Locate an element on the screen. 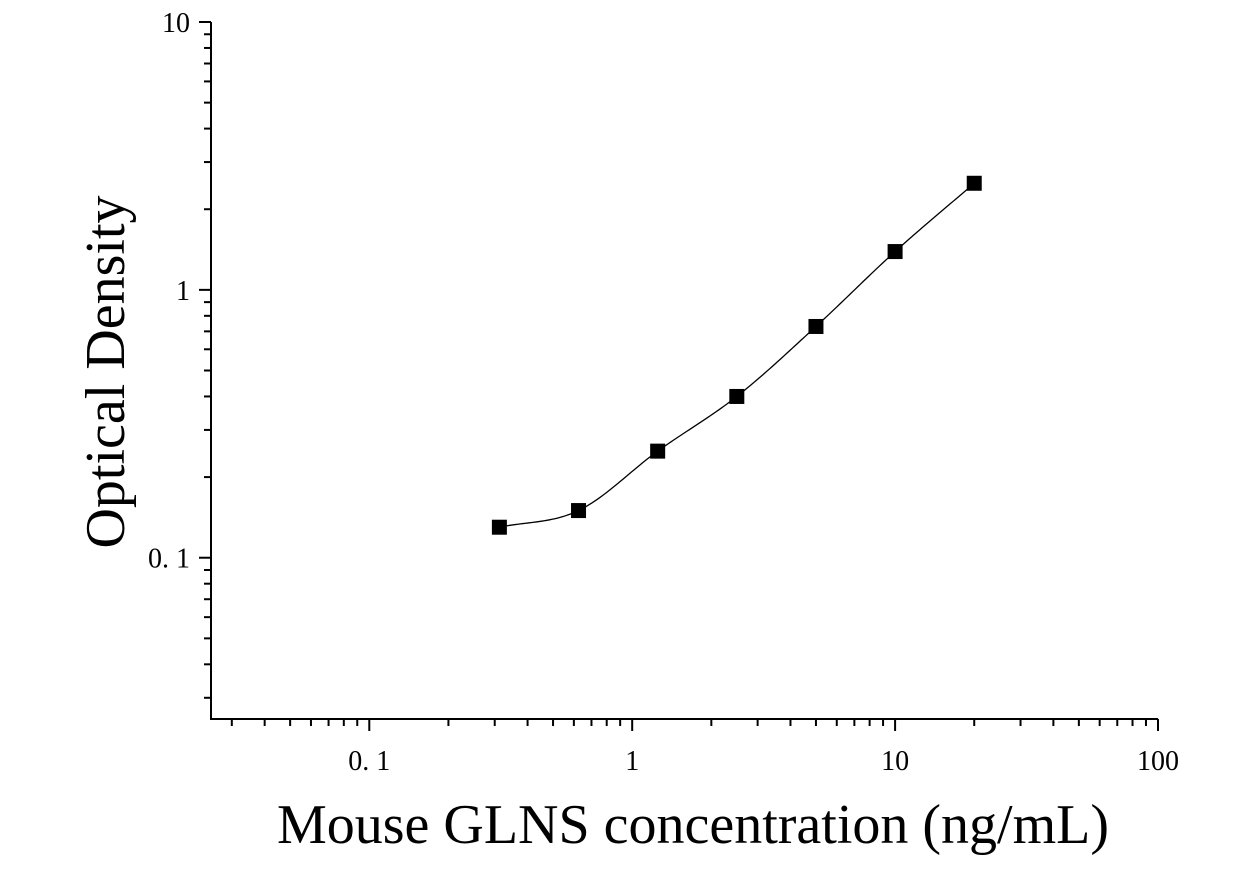 The height and width of the screenshot is (869, 1254). y-tick-label: 1 is located at coordinates (183, 291).